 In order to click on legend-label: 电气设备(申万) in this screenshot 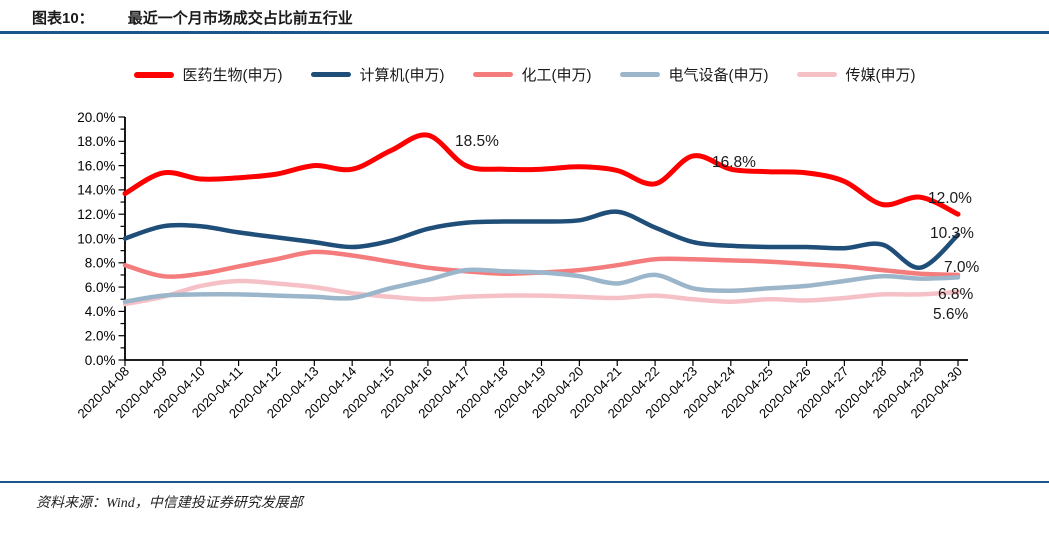, I will do `click(718, 75)`.